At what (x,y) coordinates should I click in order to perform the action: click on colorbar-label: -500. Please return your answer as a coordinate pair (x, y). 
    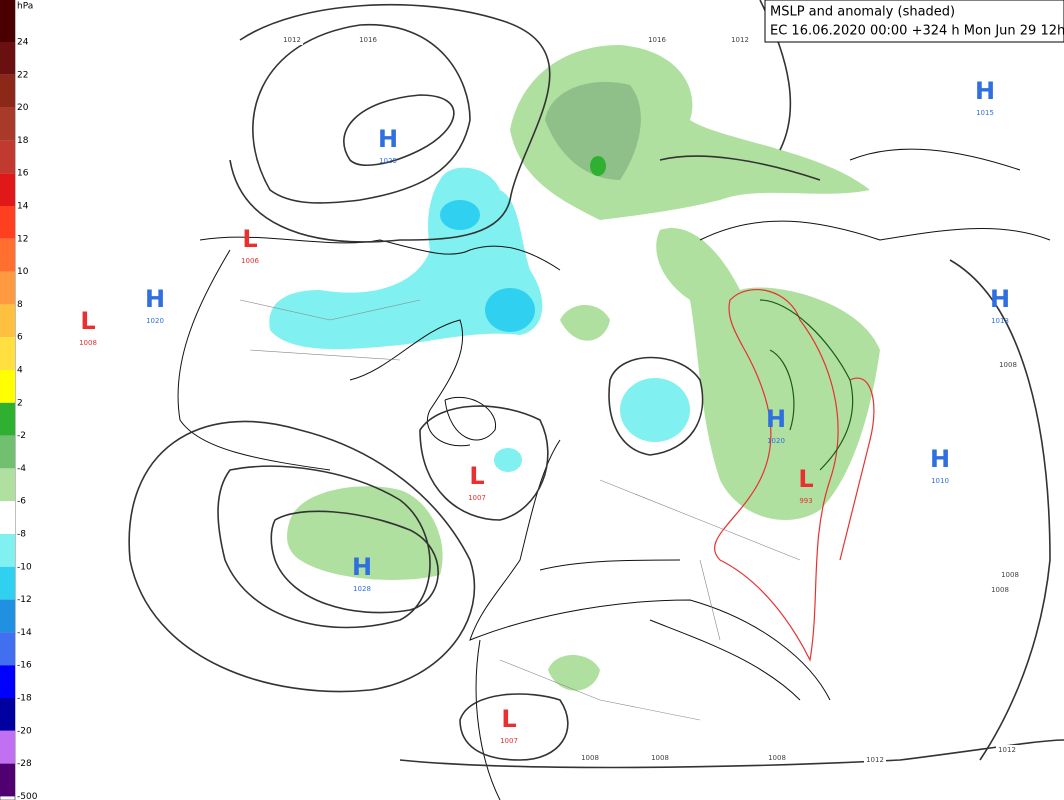
    Looking at the image, I should click on (27, 796).